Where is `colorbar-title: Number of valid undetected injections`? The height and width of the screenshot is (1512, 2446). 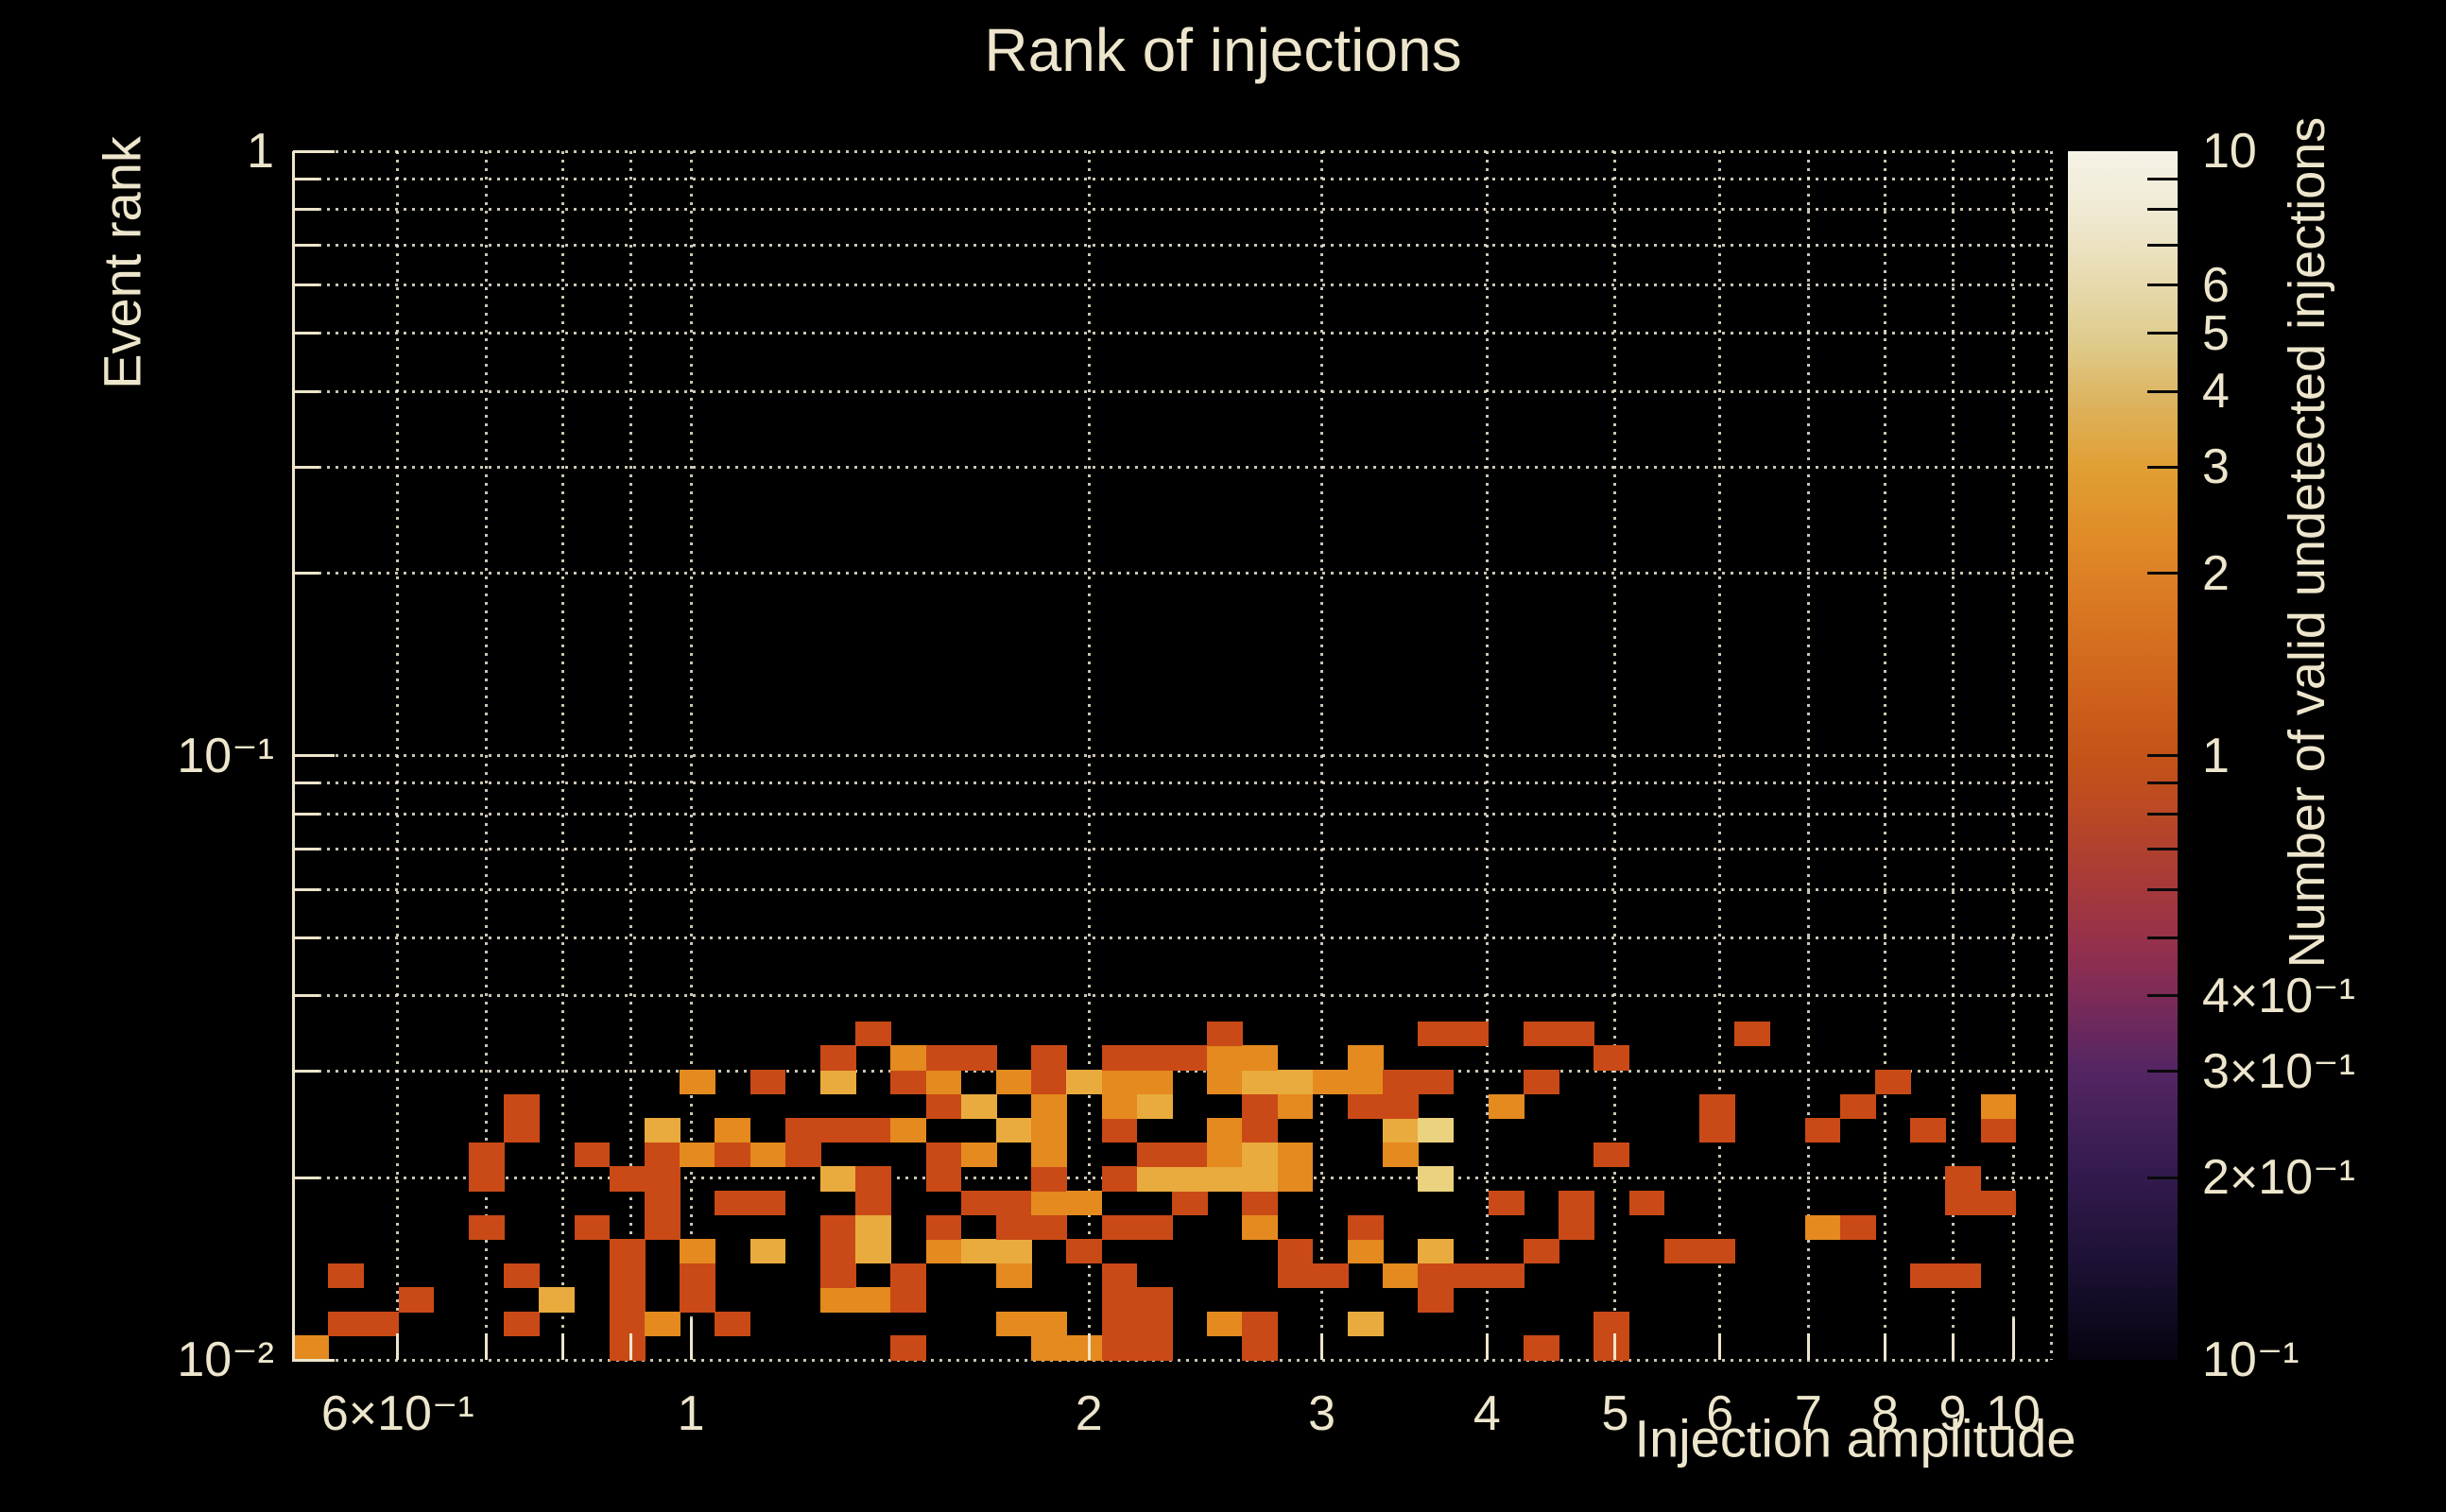
colorbar-title: Number of valid undetected injections is located at coordinates (2307, 542).